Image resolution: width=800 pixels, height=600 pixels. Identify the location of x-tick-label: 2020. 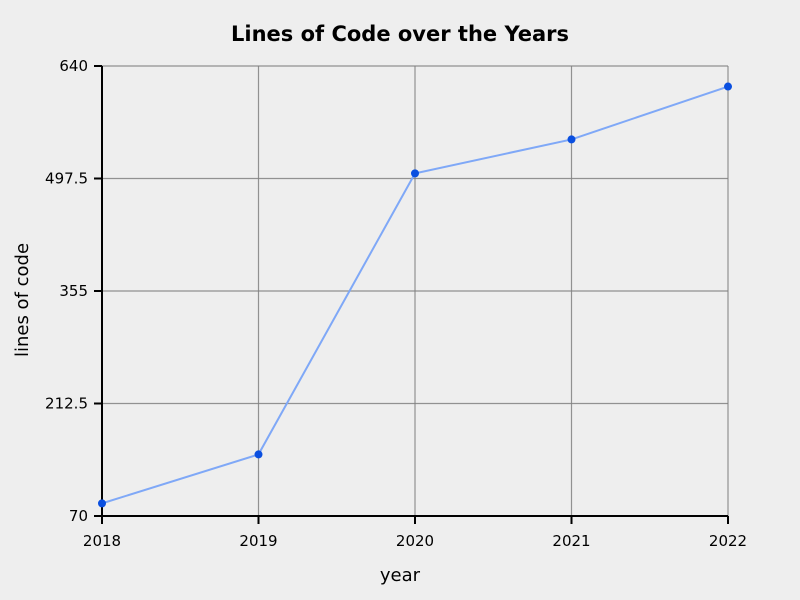
(415, 541).